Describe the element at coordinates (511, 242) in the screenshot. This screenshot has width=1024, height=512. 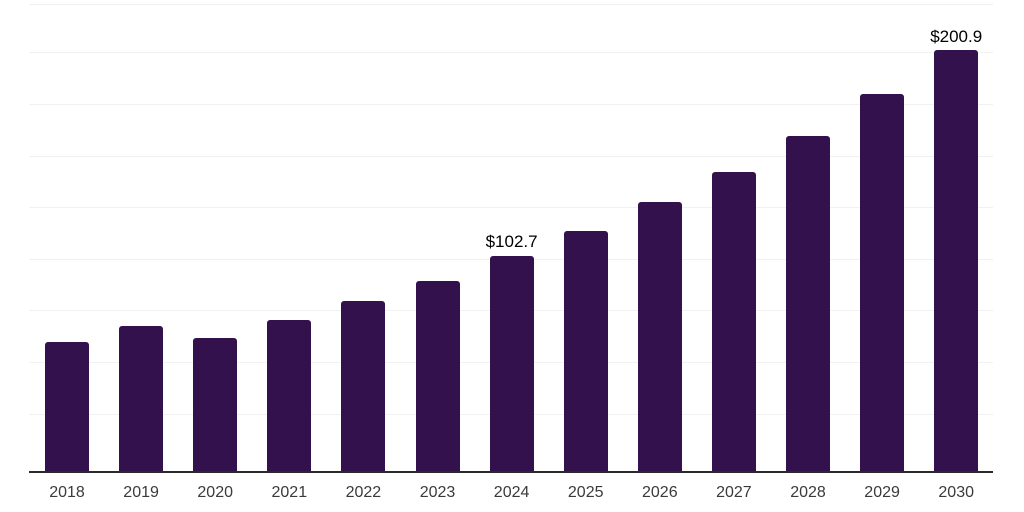
I see `data-label-2024: $102.7` at that location.